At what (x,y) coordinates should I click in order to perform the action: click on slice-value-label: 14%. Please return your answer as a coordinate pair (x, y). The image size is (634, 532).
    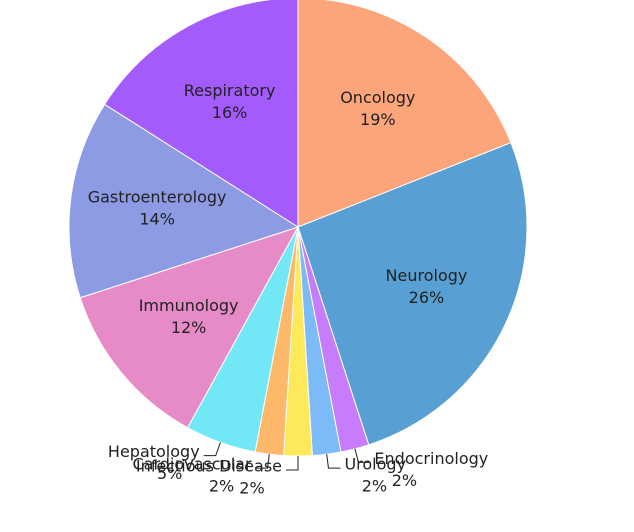
    Looking at the image, I should click on (157, 219).